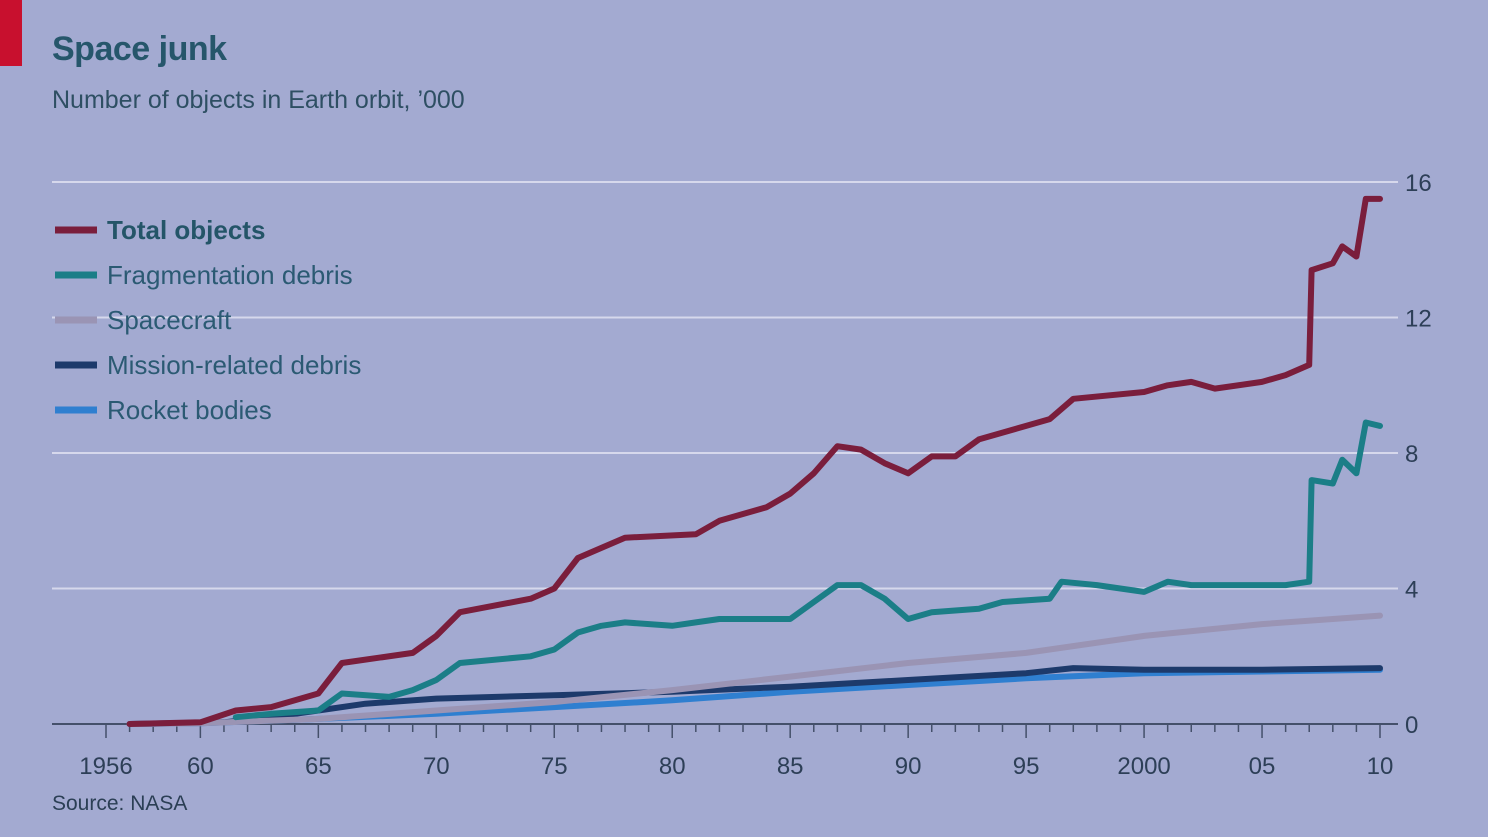 This screenshot has height=837, width=1488. I want to click on series-line-spacecraft, so click(754, 669).